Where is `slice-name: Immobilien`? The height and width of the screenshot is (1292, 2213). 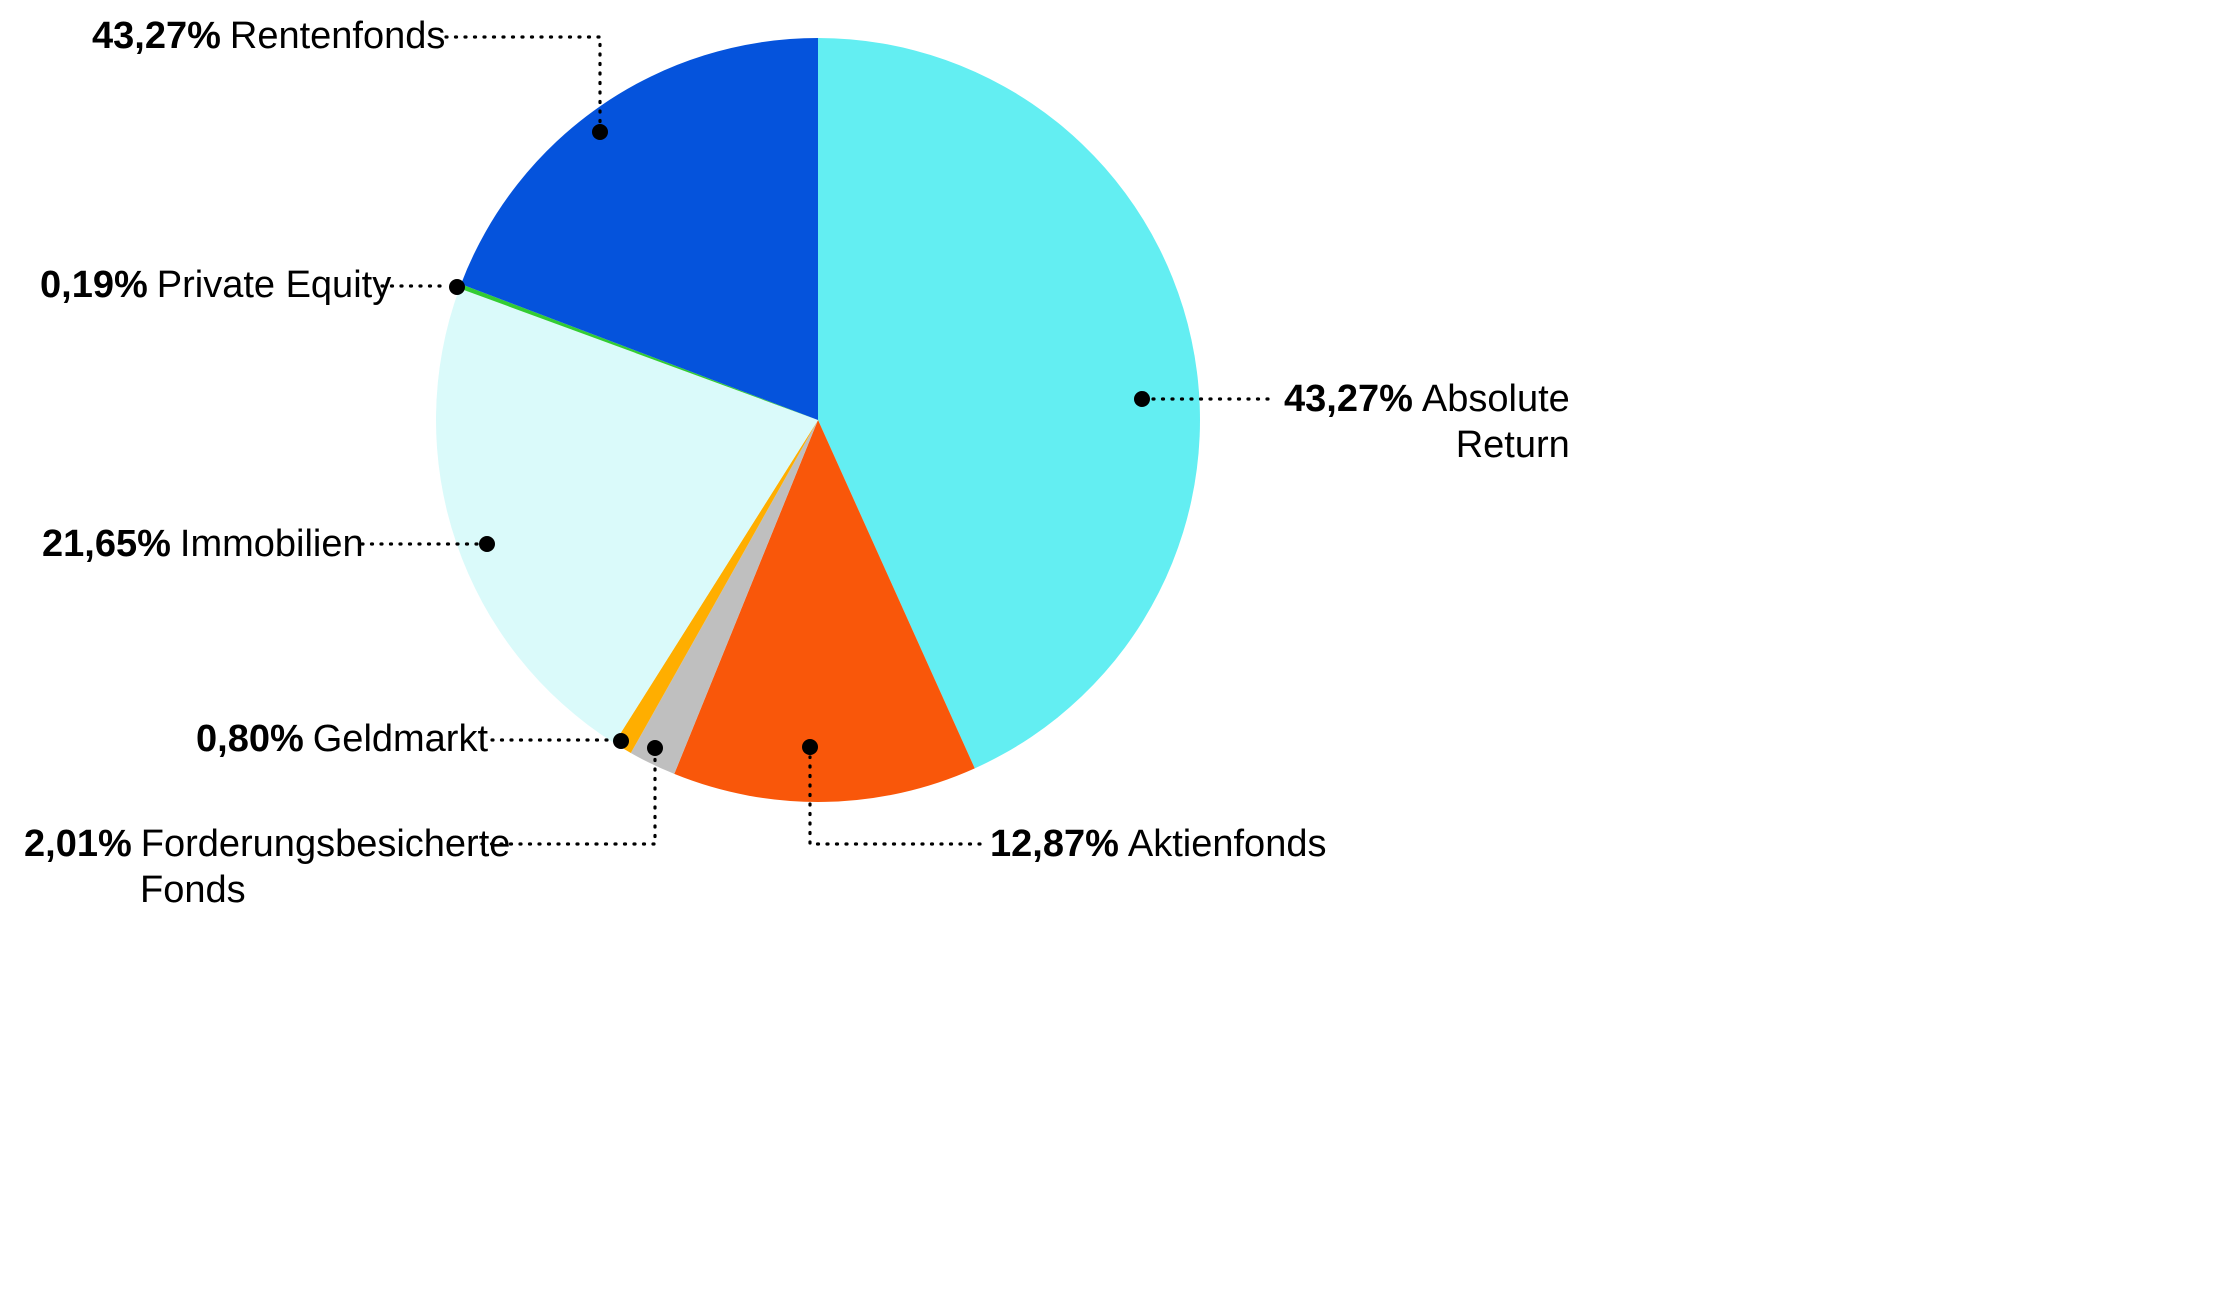
slice-name: Immobilien is located at coordinates (271, 544).